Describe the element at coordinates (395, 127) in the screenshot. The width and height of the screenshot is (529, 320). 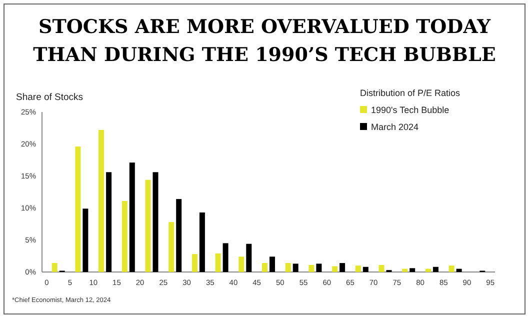
I see `legend-label: March 2024` at that location.